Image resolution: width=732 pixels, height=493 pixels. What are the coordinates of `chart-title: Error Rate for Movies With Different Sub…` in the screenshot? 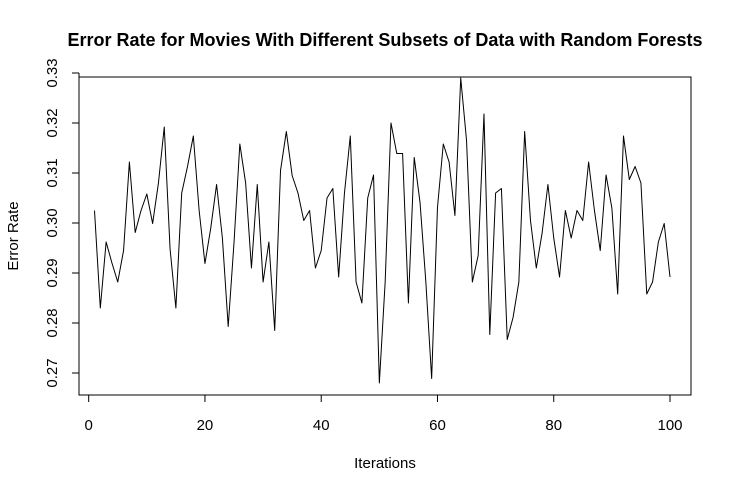 It's located at (385, 40).